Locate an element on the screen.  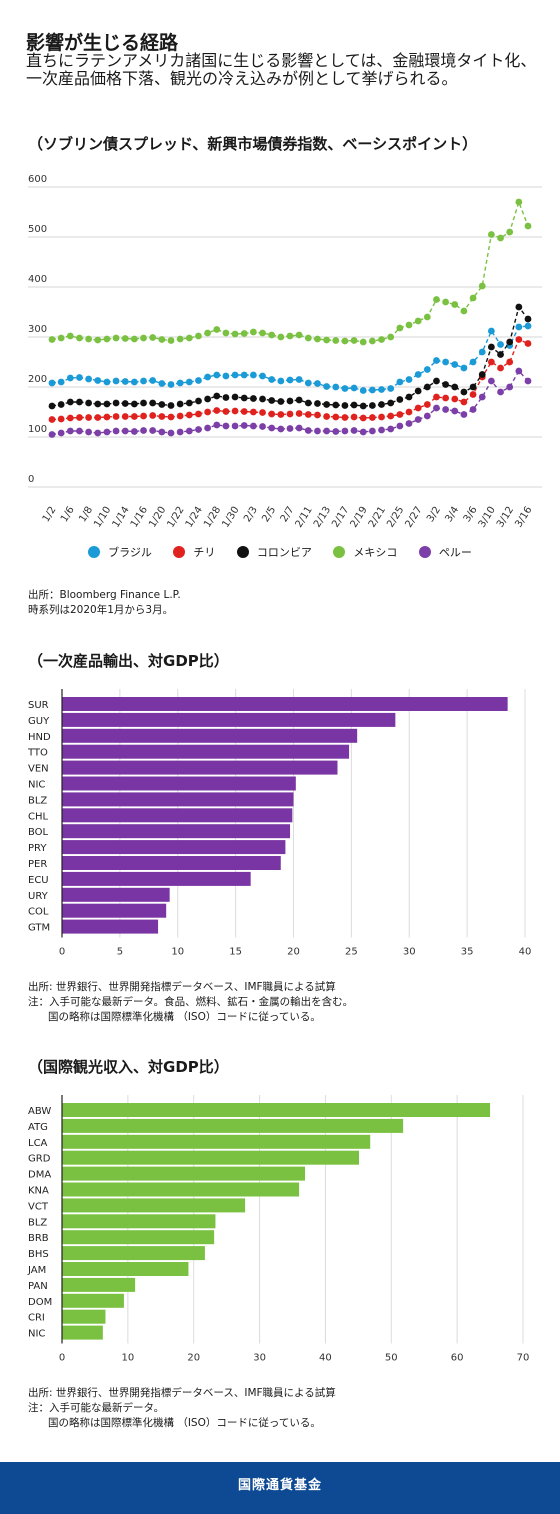
category-label: LCA is located at coordinates (38, 1143).